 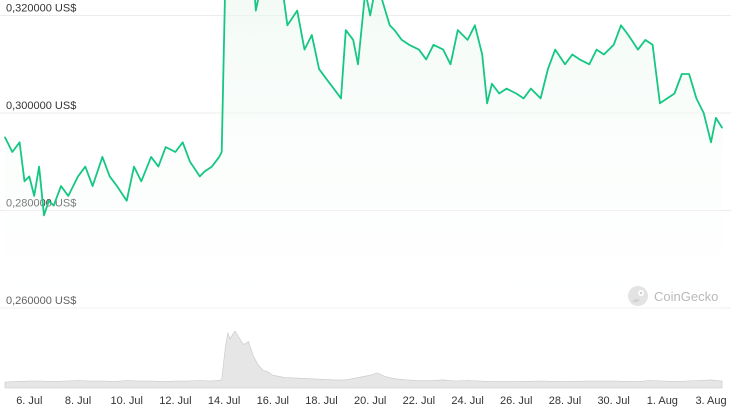 What do you see at coordinates (41, 9) in the screenshot?
I see `y-tick-label: 0,320000 US$` at bounding box center [41, 9].